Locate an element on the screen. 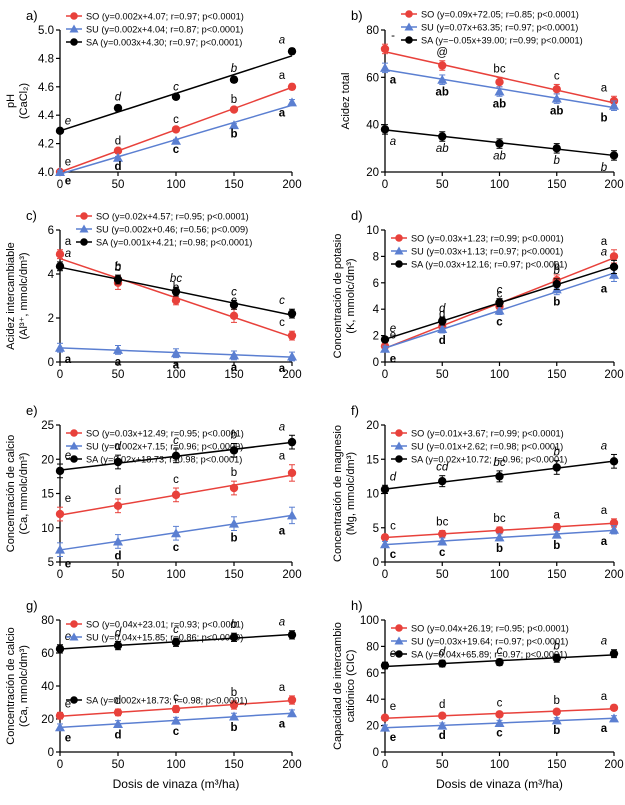  significance-letter: bc is located at coordinates (499, 519).